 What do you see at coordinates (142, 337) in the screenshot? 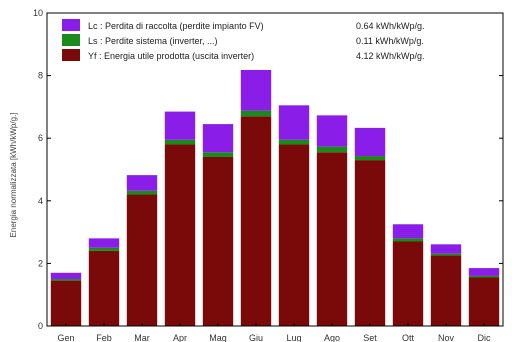
I see `x-tick-label: Mar` at bounding box center [142, 337].